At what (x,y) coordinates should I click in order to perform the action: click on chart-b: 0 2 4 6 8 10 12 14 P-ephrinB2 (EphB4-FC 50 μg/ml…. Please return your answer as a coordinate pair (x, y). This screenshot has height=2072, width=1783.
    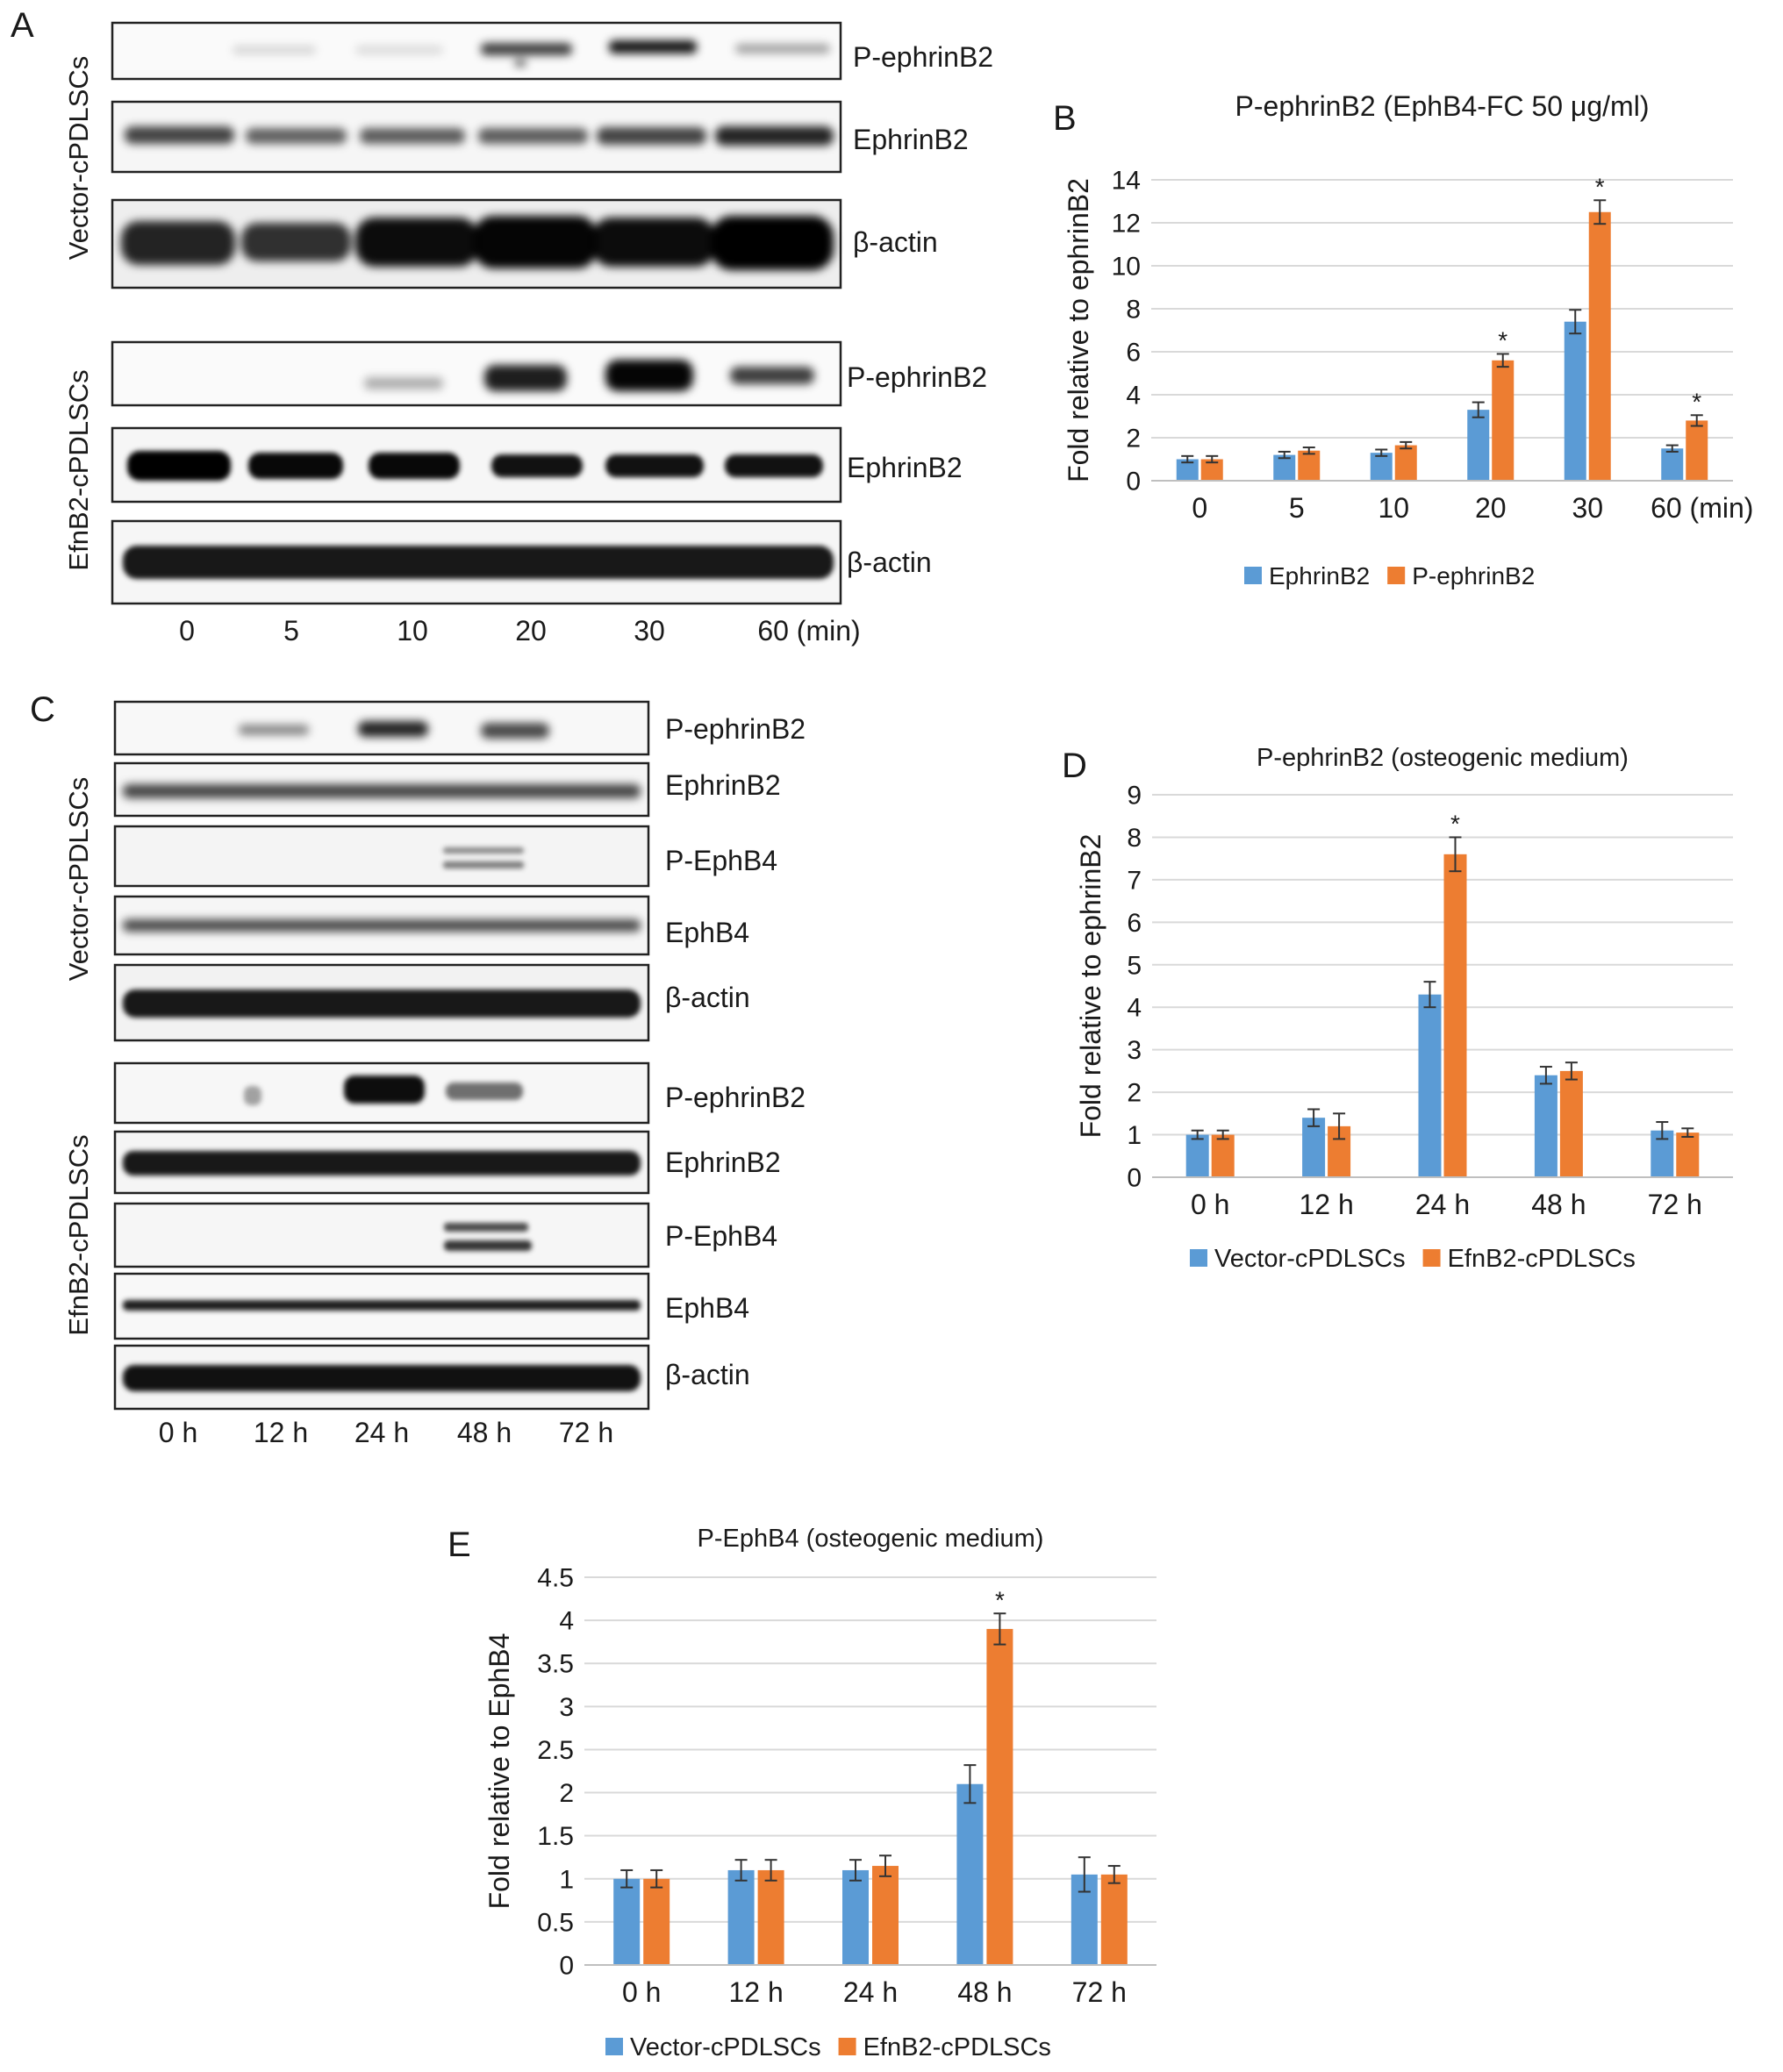
    Looking at the image, I should click on (1408, 340).